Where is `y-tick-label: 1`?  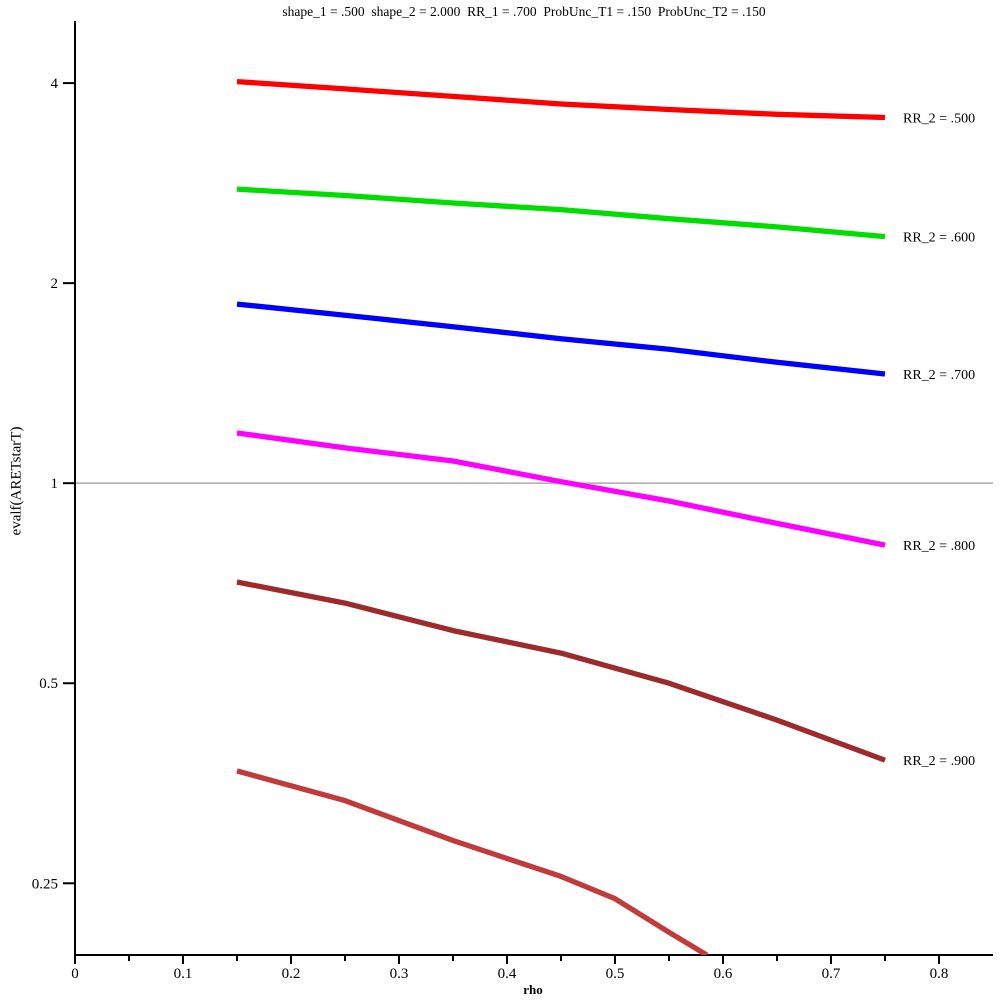
y-tick-label: 1 is located at coordinates (55, 484).